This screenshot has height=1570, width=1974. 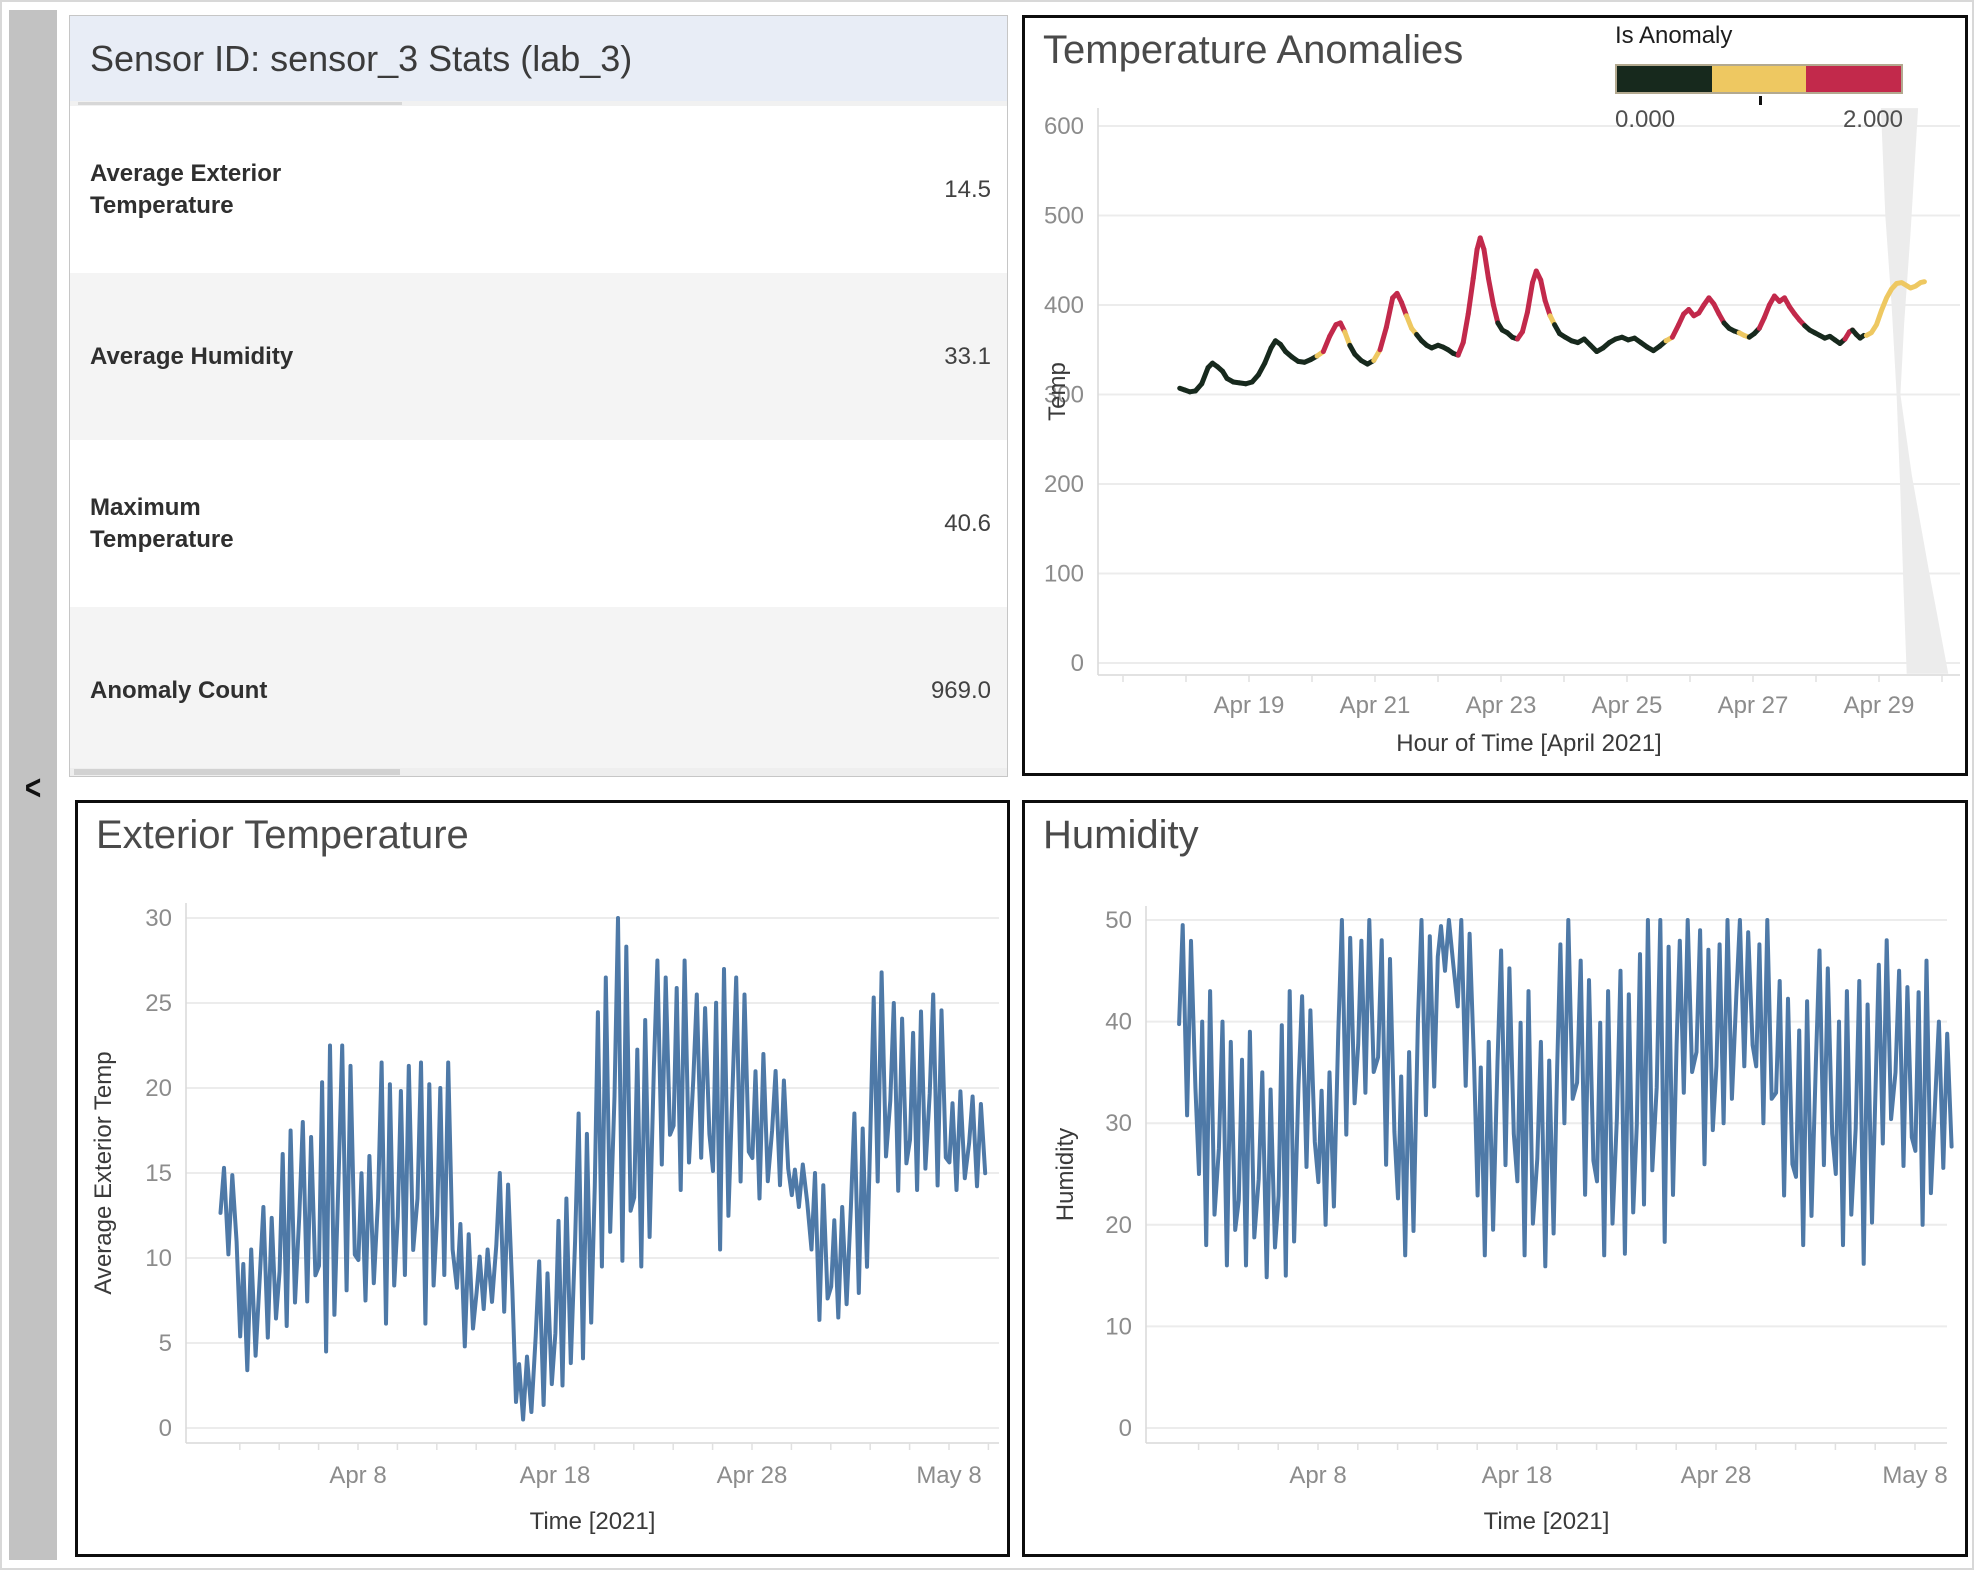 What do you see at coordinates (1759, 79) in the screenshot?
I see `legend-segment-warning` at bounding box center [1759, 79].